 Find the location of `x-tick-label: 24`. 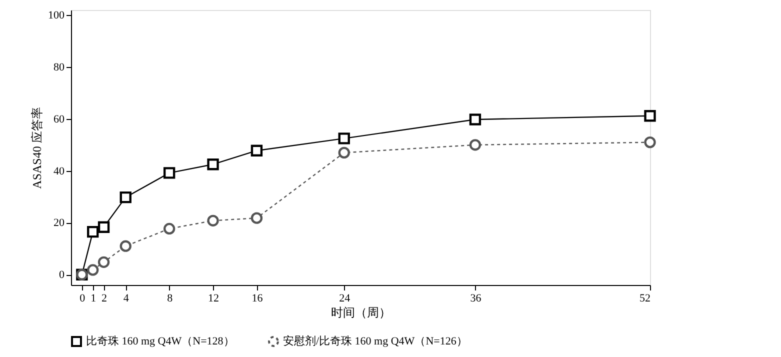

x-tick-label: 24 is located at coordinates (345, 298).